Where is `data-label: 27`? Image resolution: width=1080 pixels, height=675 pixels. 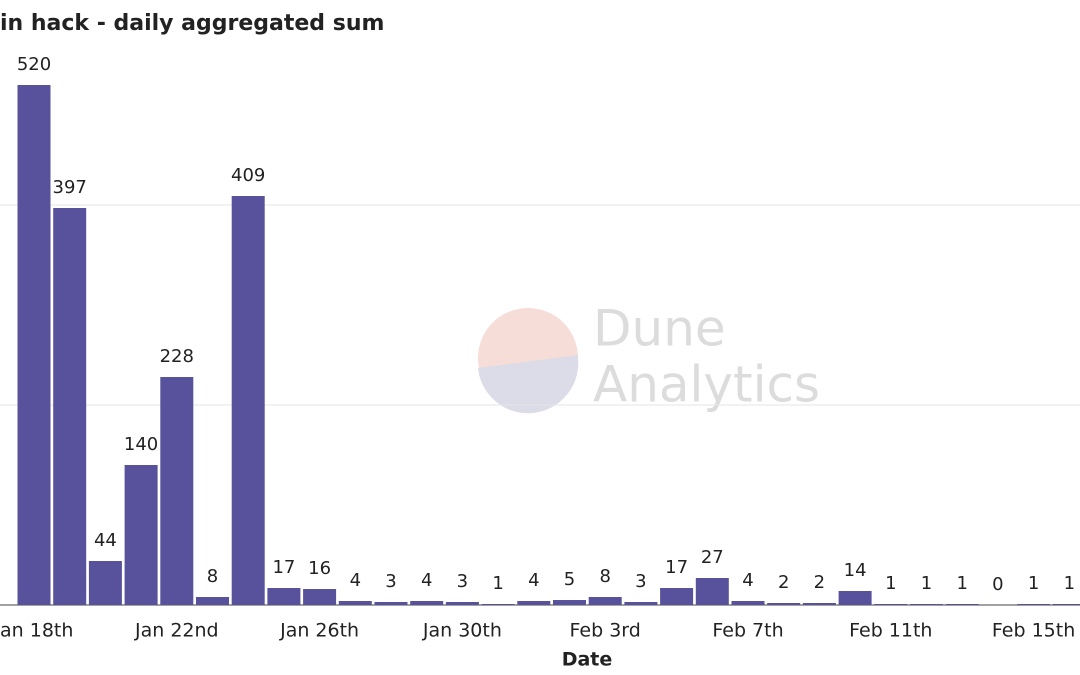
data-label: 27 is located at coordinates (712, 557).